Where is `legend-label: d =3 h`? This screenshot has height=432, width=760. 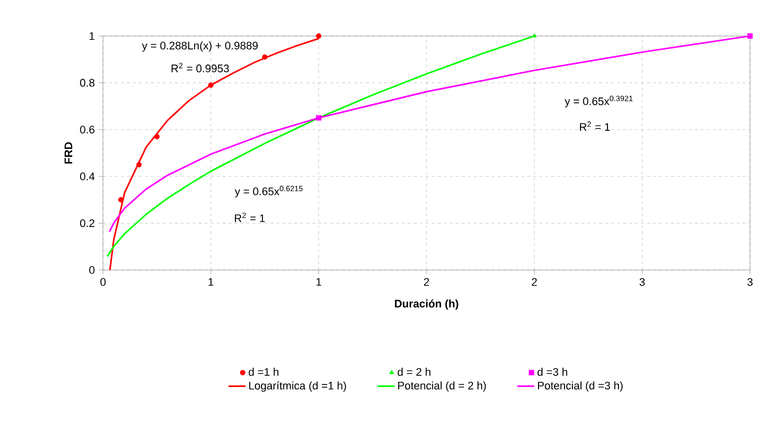 legend-label: d =3 h is located at coordinates (553, 372).